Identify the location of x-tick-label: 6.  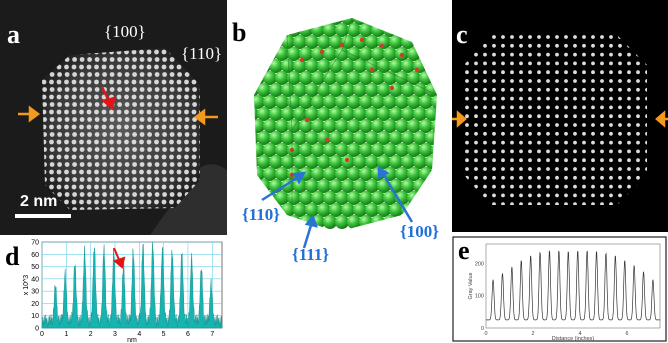
(627, 334).